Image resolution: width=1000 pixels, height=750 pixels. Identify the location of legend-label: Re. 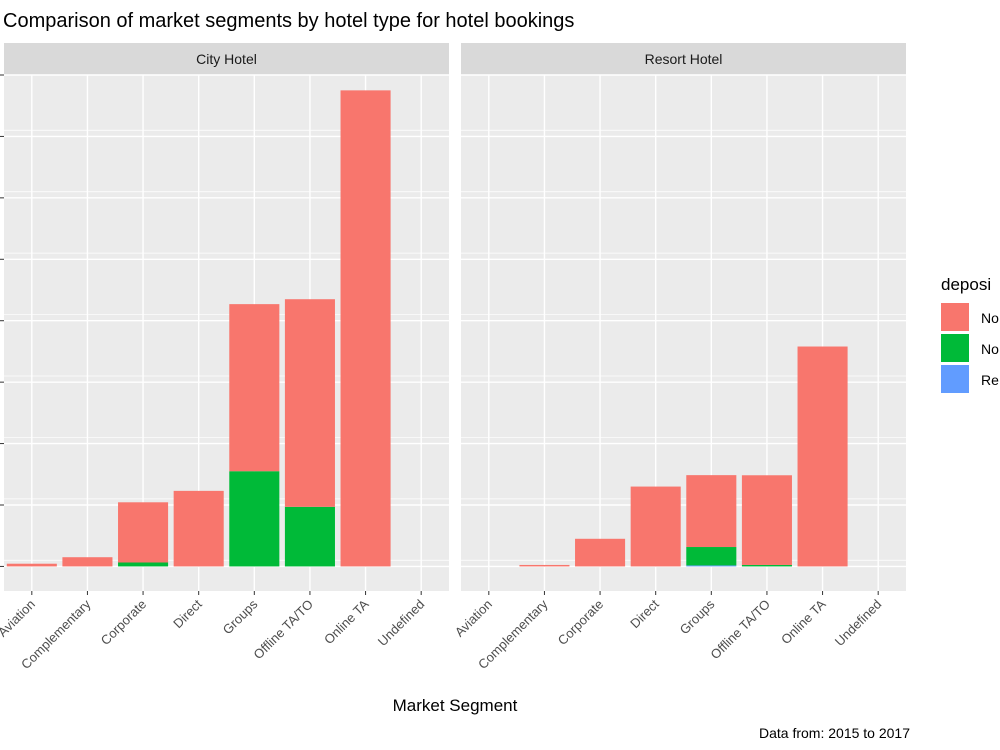
(990, 380).